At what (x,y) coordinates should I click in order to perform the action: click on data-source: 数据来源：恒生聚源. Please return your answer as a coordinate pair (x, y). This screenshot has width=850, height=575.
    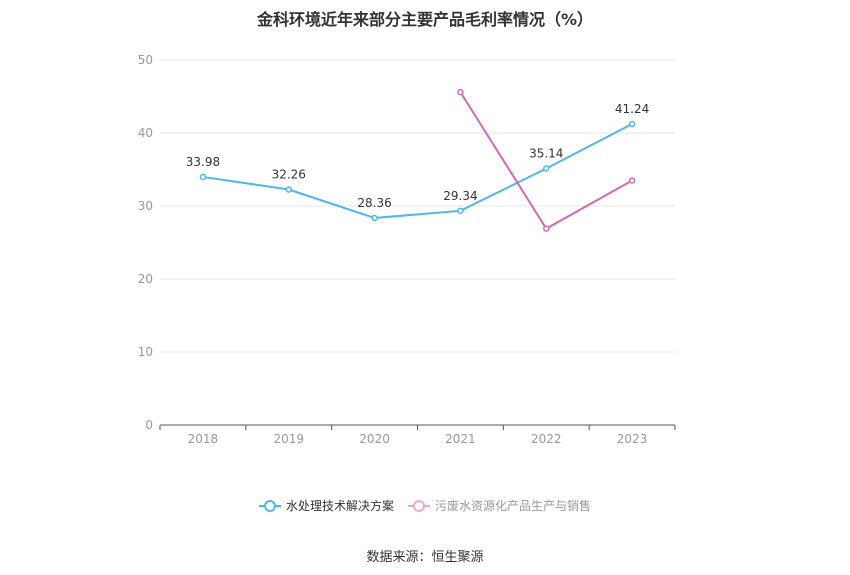
    Looking at the image, I should click on (425, 557).